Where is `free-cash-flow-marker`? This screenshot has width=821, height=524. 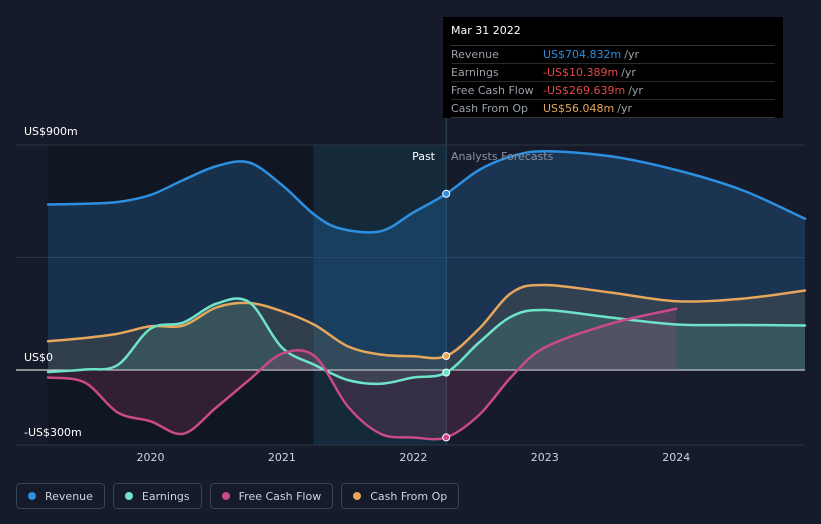 free-cash-flow-marker is located at coordinates (446, 437).